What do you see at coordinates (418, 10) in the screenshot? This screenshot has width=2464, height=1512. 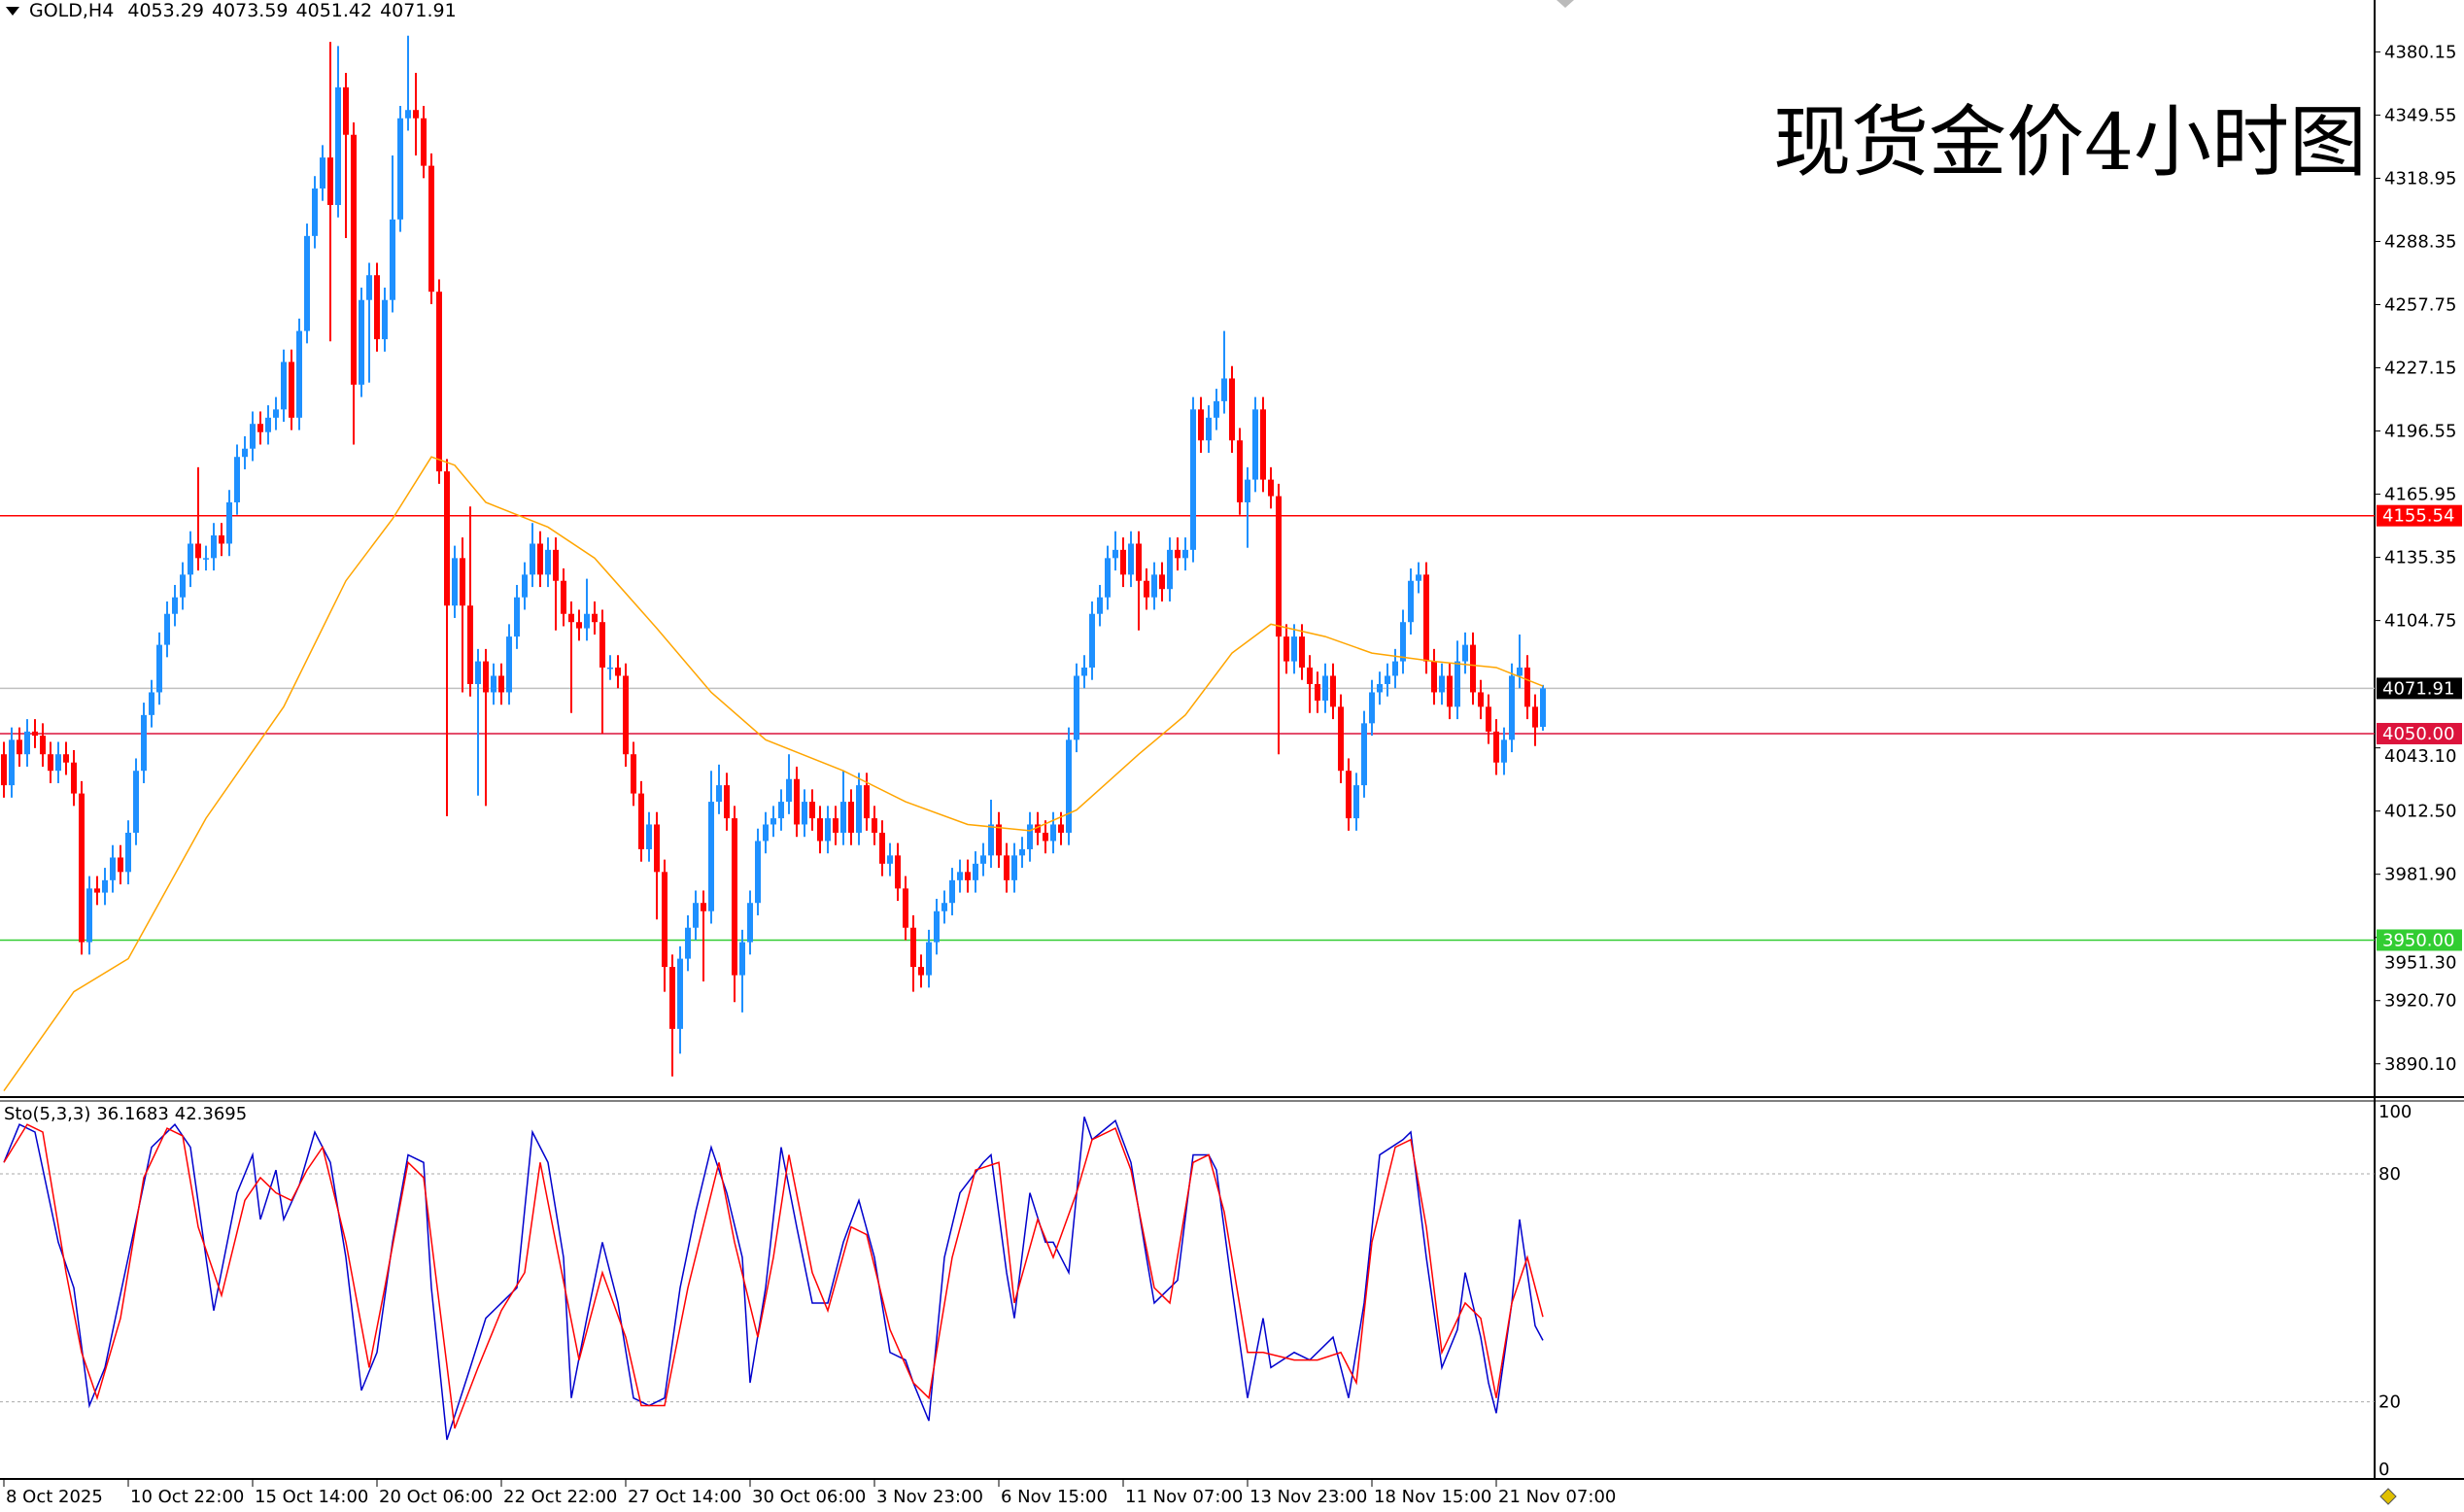 I see `ohlc-close: 4071.91` at bounding box center [418, 10].